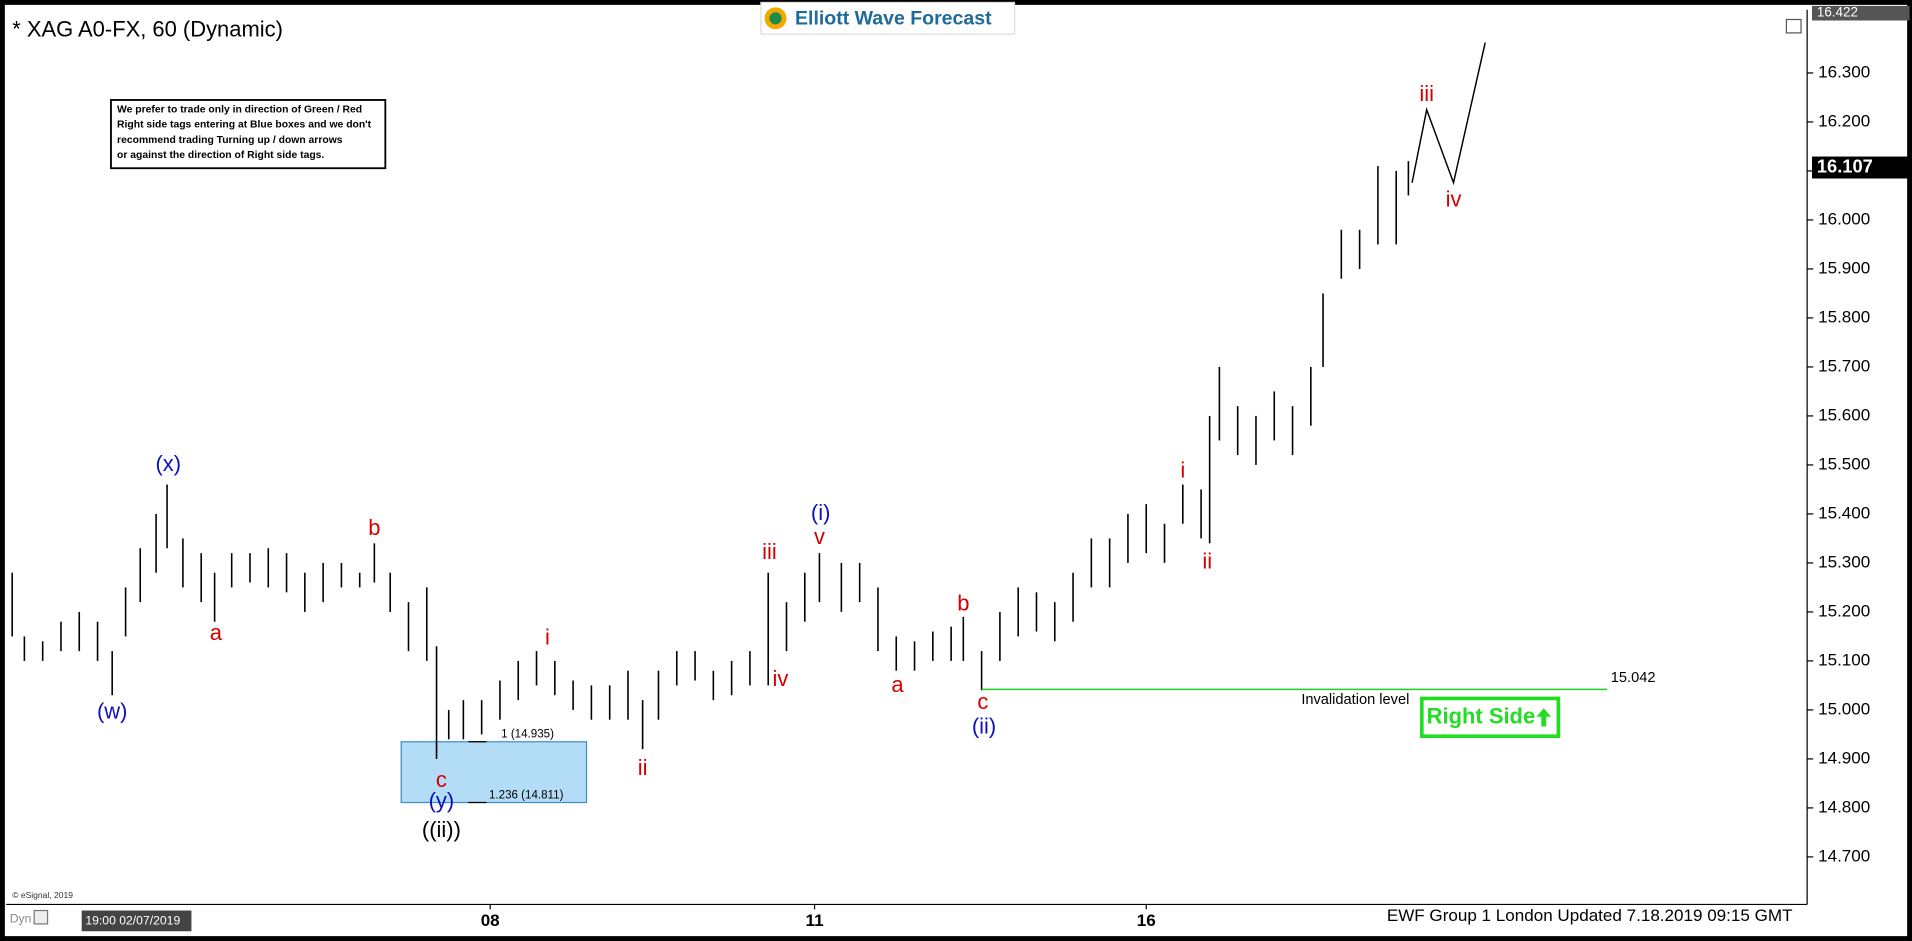 This screenshot has height=941, width=1912. What do you see at coordinates (1844, 463) in the screenshot?
I see `y-tick-label: 15.500` at bounding box center [1844, 463].